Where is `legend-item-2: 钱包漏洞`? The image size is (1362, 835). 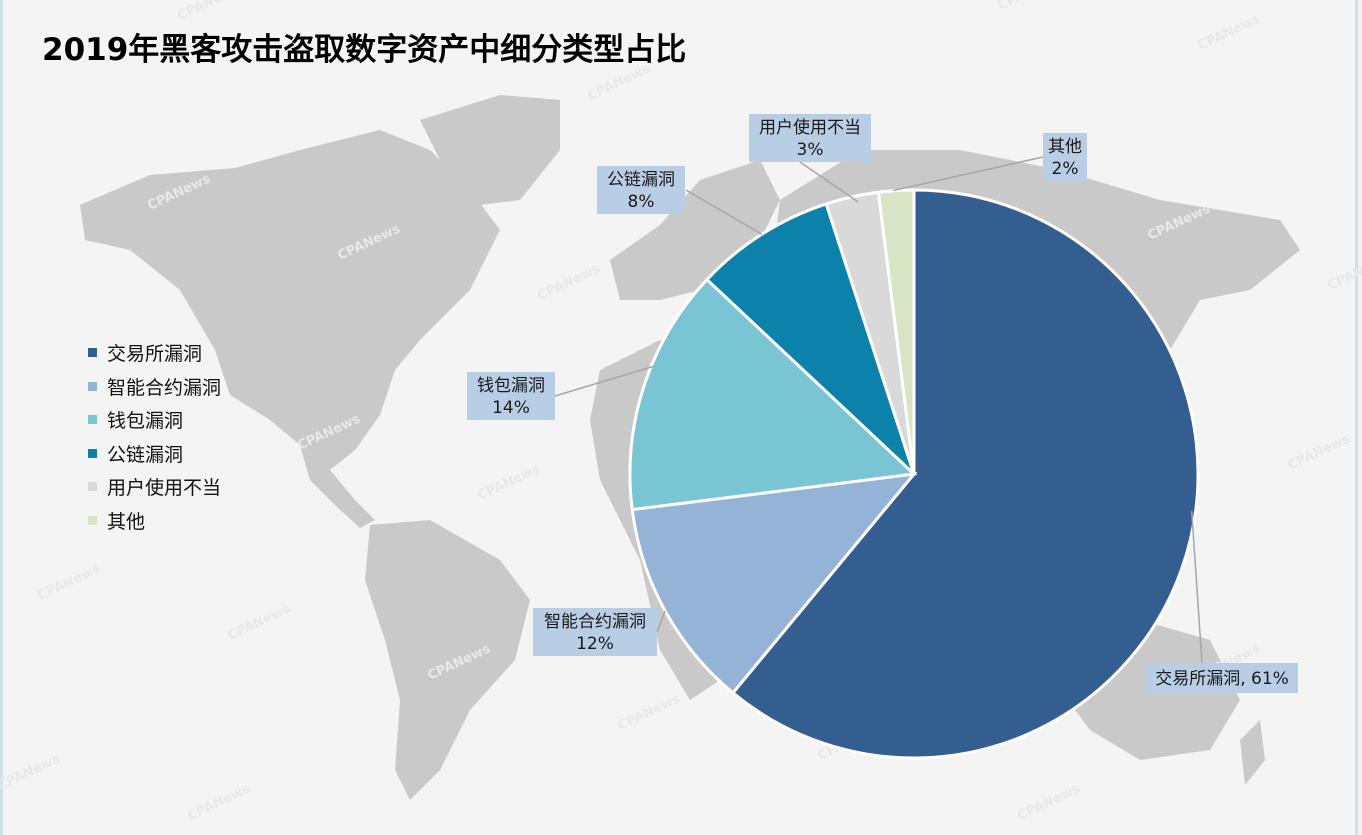 legend-item-2: 钱包漏洞 is located at coordinates (154, 420).